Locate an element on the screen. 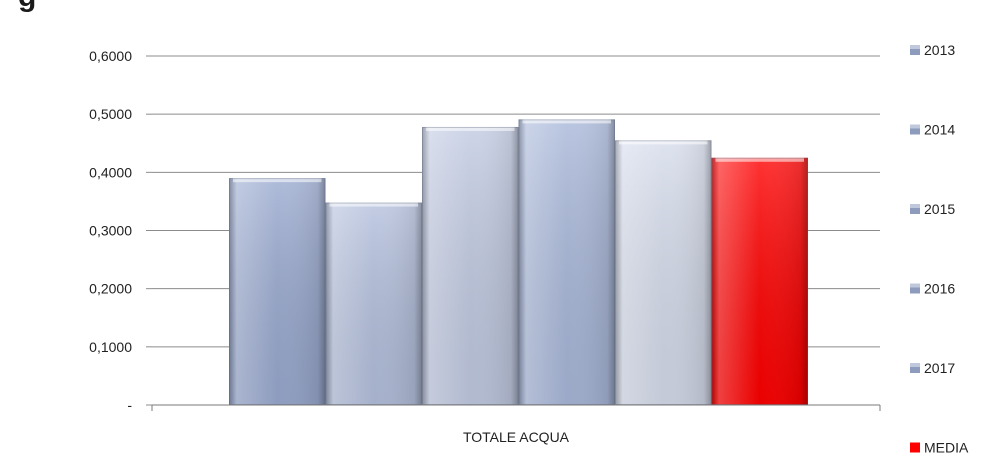 The image size is (1005, 475). legend: 2013 2014 2015 2016 2017 MEDIA is located at coordinates (939, 249).